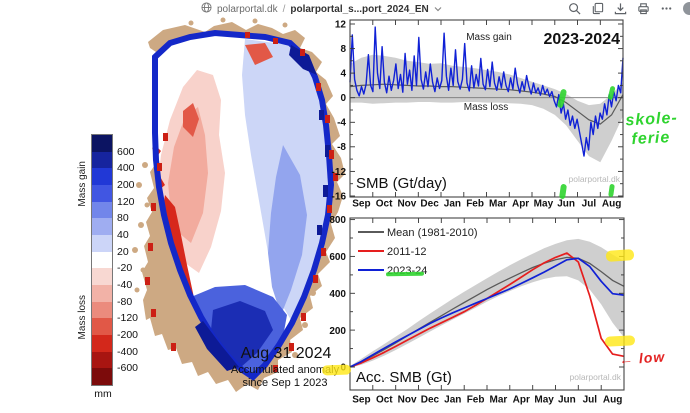 The image size is (690, 413). What do you see at coordinates (594, 179) in the screenshot?
I see `watermark: polarportal.dk` at bounding box center [594, 179].